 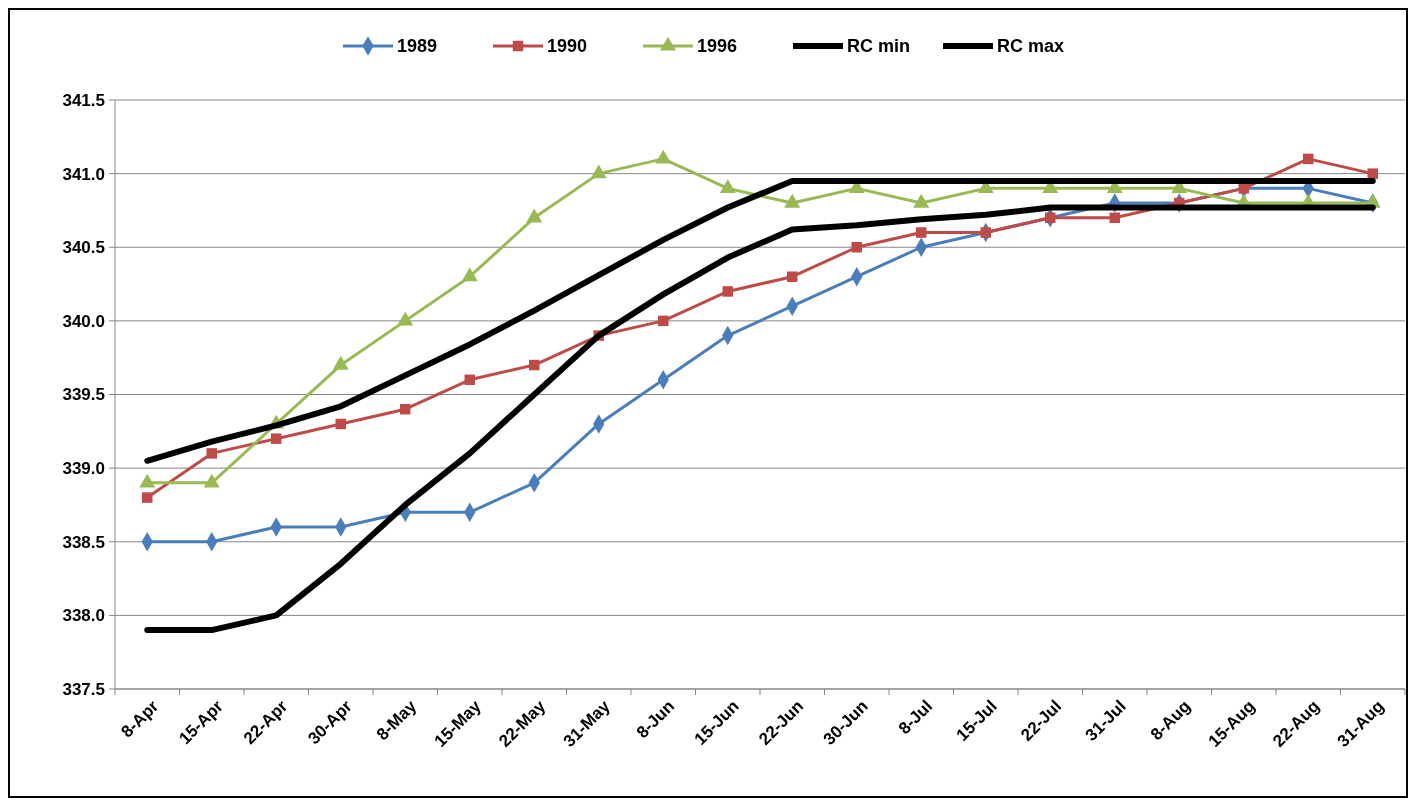 What do you see at coordinates (83, 469) in the screenshot?
I see `y-tick-label: 339.0` at bounding box center [83, 469].